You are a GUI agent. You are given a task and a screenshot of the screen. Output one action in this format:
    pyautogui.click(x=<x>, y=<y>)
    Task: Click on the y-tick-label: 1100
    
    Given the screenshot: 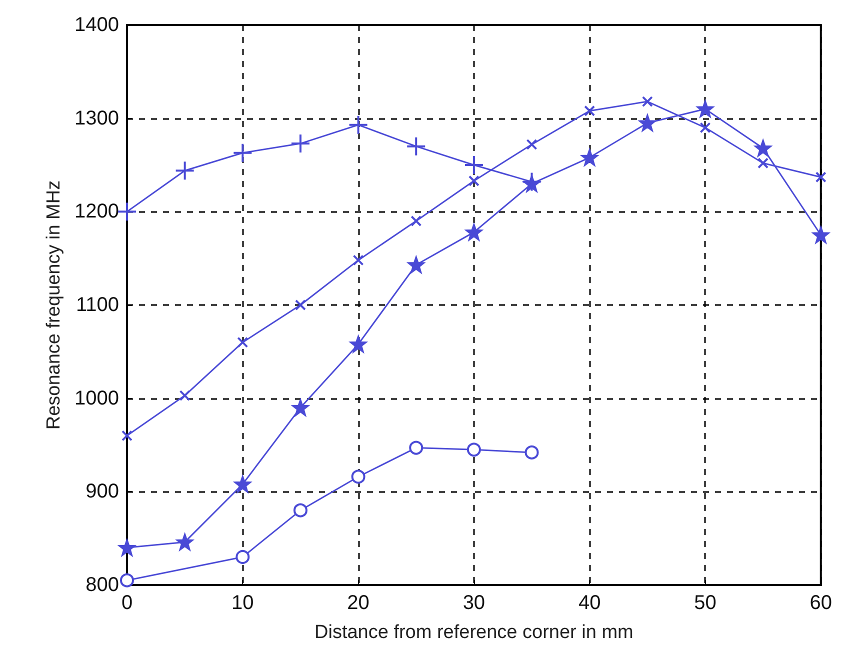 What is the action you would take?
    pyautogui.click(x=97, y=305)
    